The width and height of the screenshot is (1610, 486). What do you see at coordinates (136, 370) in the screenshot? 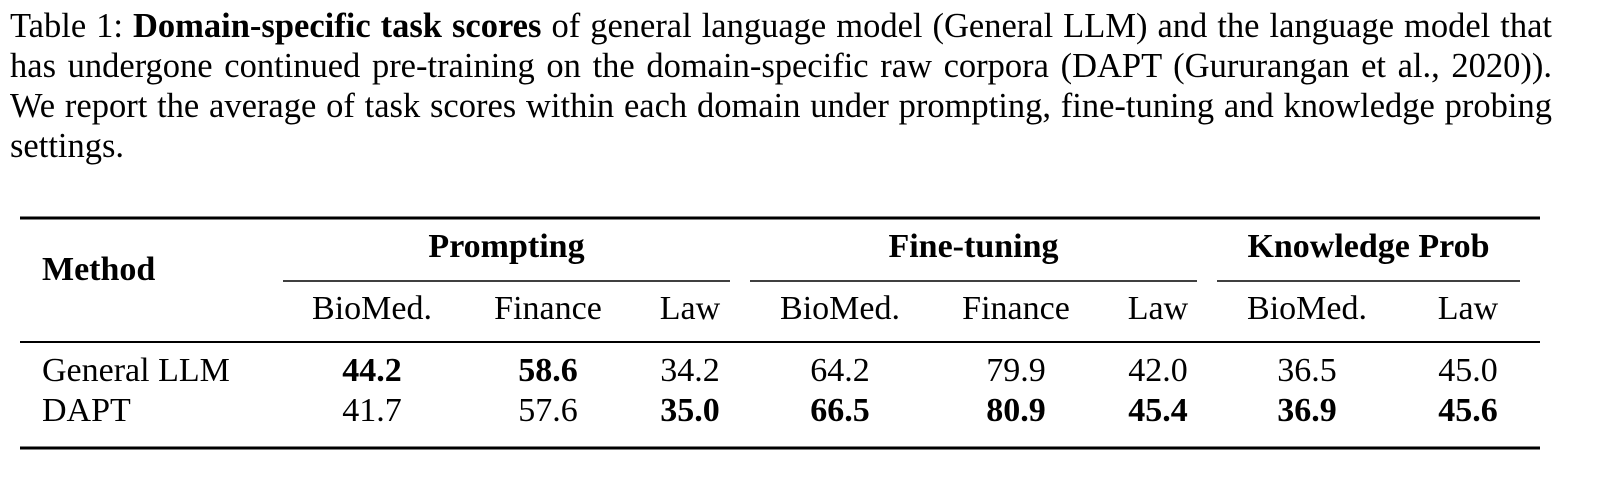
I see `row-method: General LLM` at bounding box center [136, 370].